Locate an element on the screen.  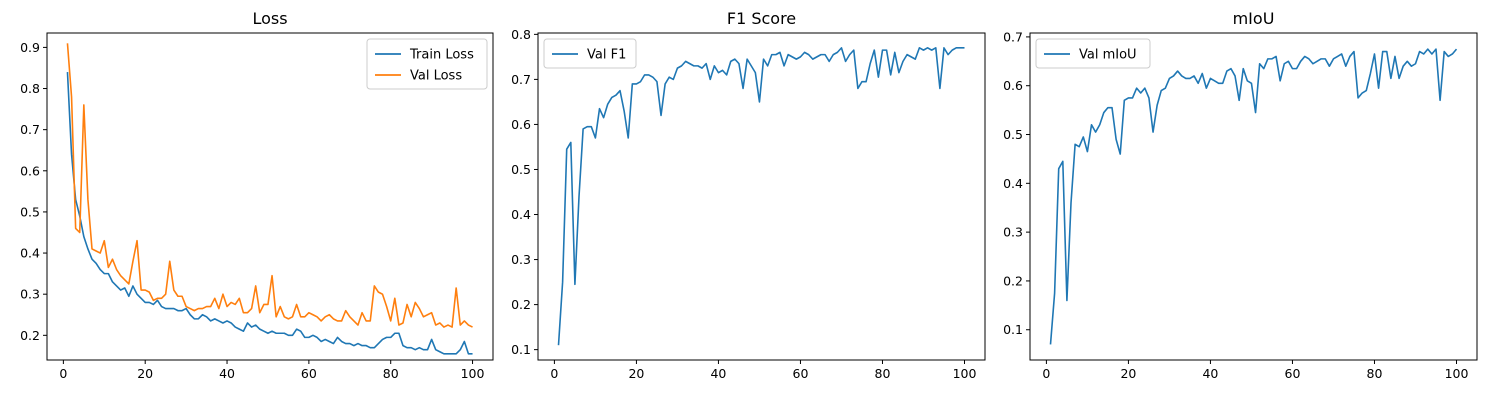
legend-label: Val Loss is located at coordinates (436, 76).